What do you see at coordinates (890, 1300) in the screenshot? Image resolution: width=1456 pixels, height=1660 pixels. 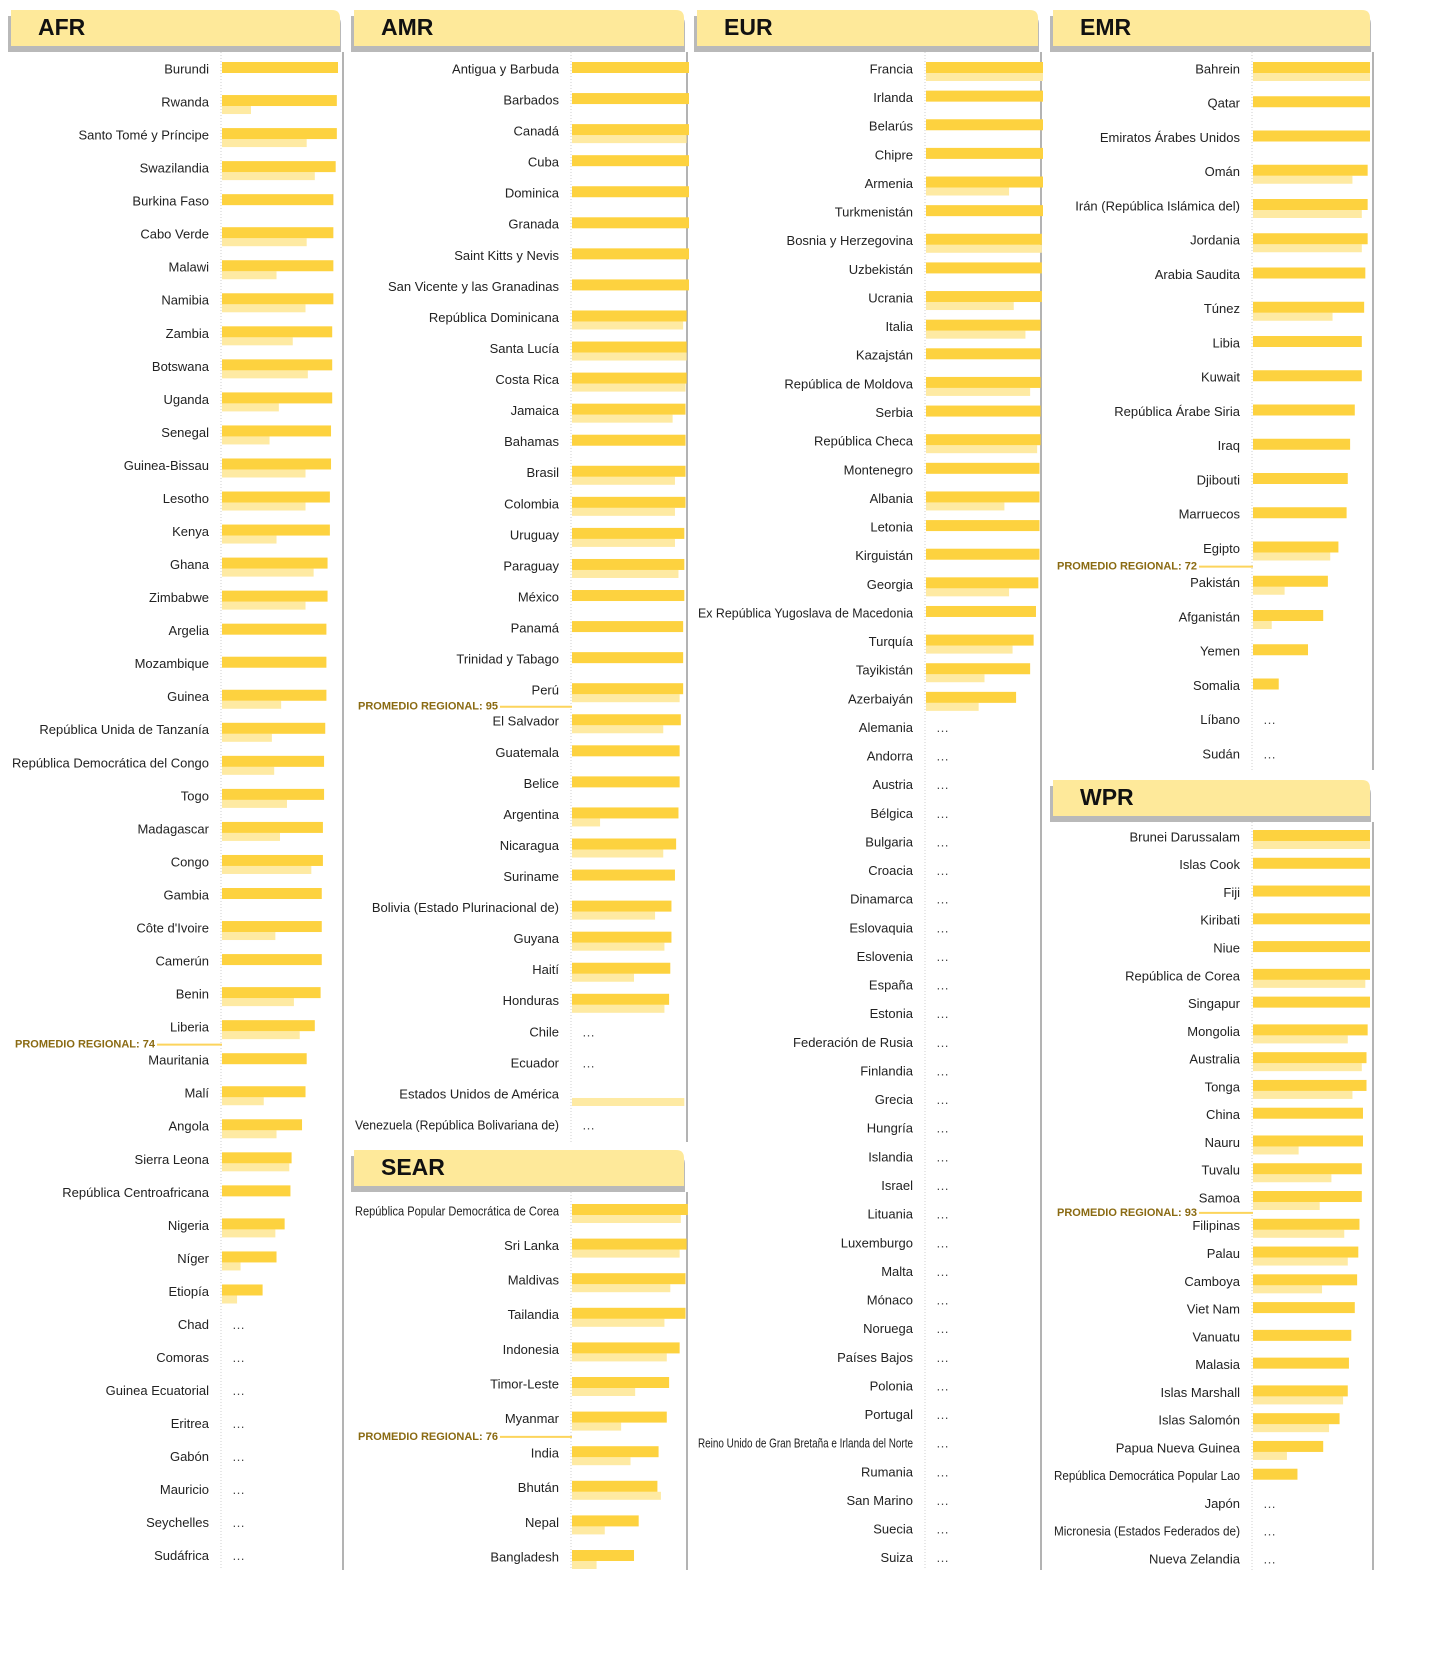 I see `country-label: Mónaco` at bounding box center [890, 1300].